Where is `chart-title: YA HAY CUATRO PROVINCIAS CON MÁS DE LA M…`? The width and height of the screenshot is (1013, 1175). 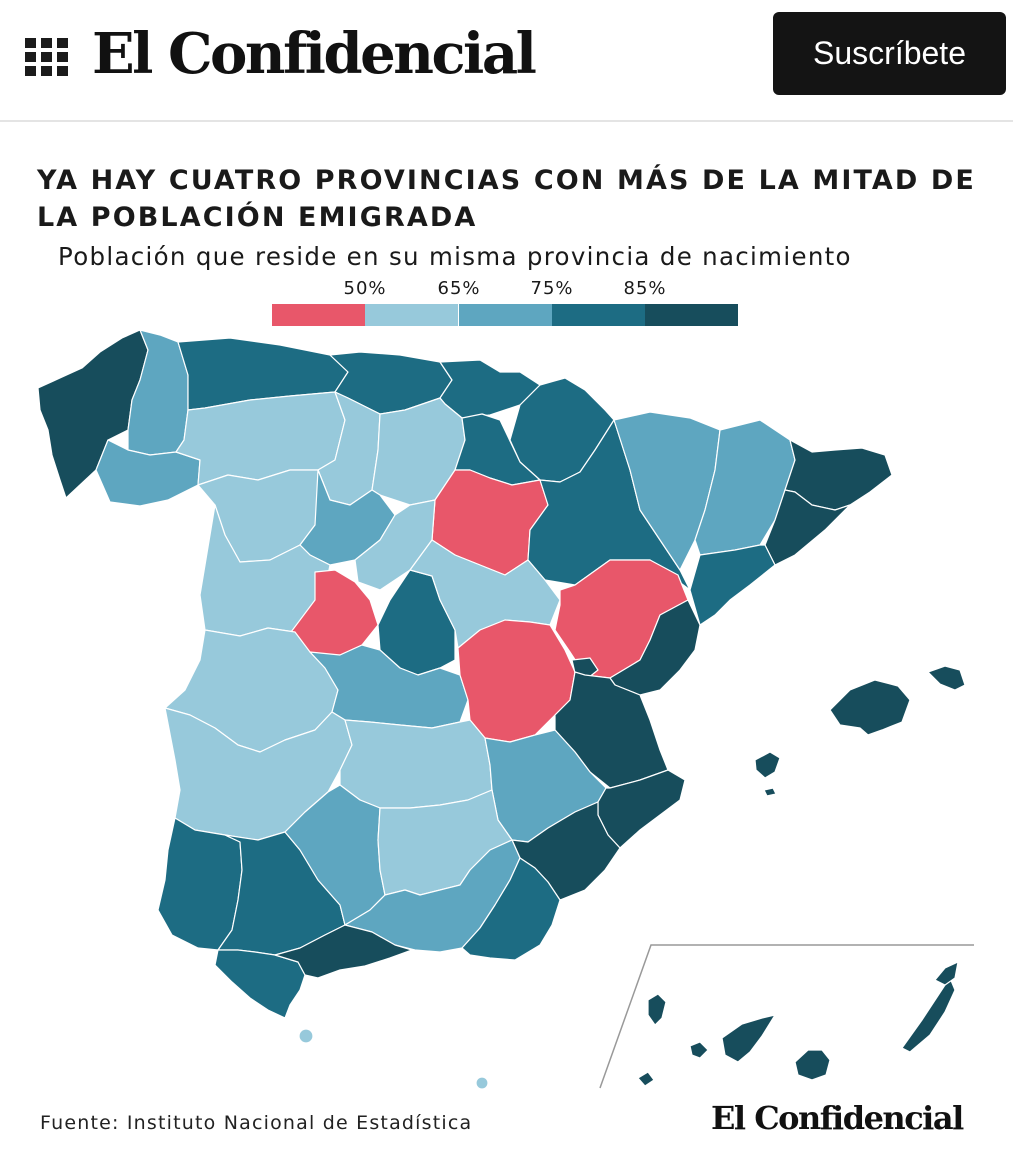 chart-title: YA HAY CUATRO PROVINCIAS CON MÁS DE LA M… is located at coordinates (506, 199).